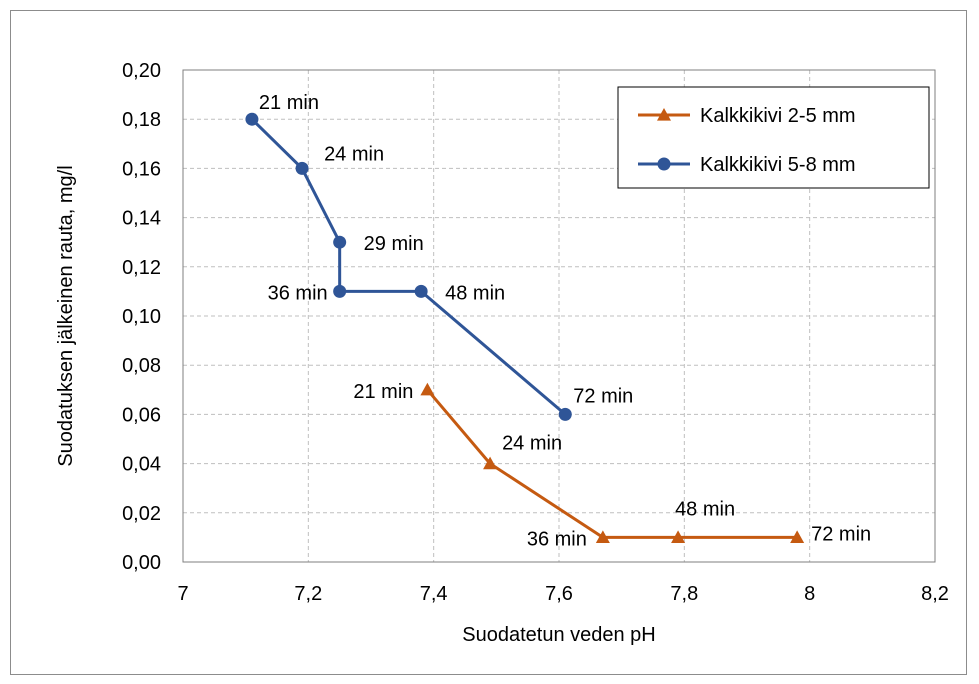 This screenshot has height=684, width=979. Describe the element at coordinates (559, 594) in the screenshot. I see `x-tick-label: 7,6` at that location.